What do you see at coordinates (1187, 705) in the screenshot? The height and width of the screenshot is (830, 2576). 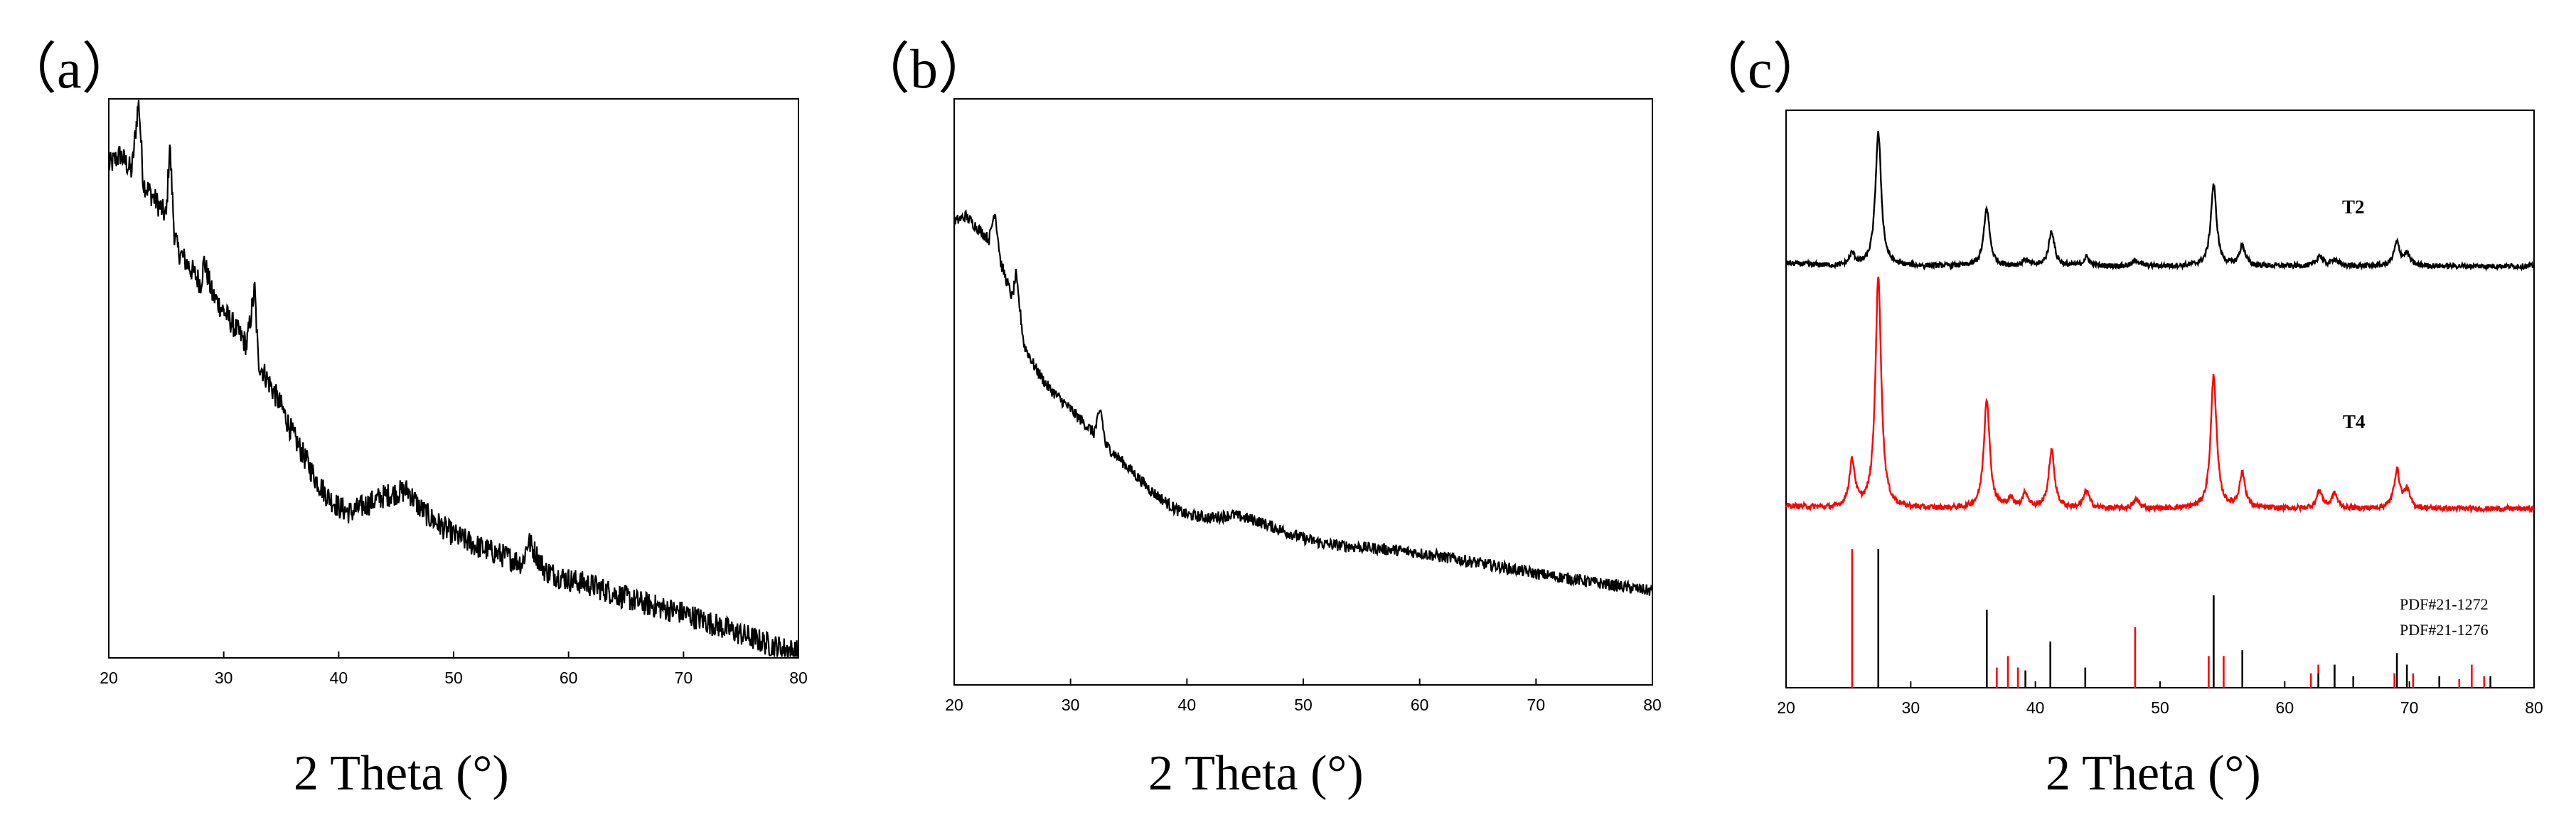 I see `x-tick-label-b-40: 40` at bounding box center [1187, 705].